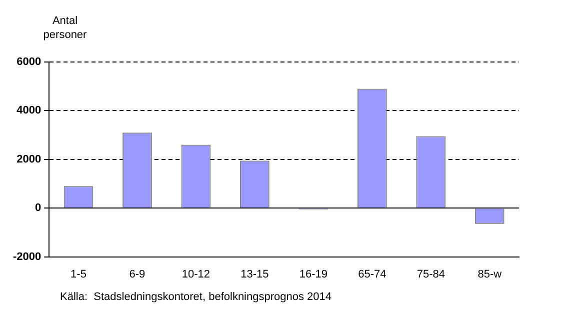 The height and width of the screenshot is (324, 577). I want to click on y-axis-title: Antal personer, so click(65, 28).